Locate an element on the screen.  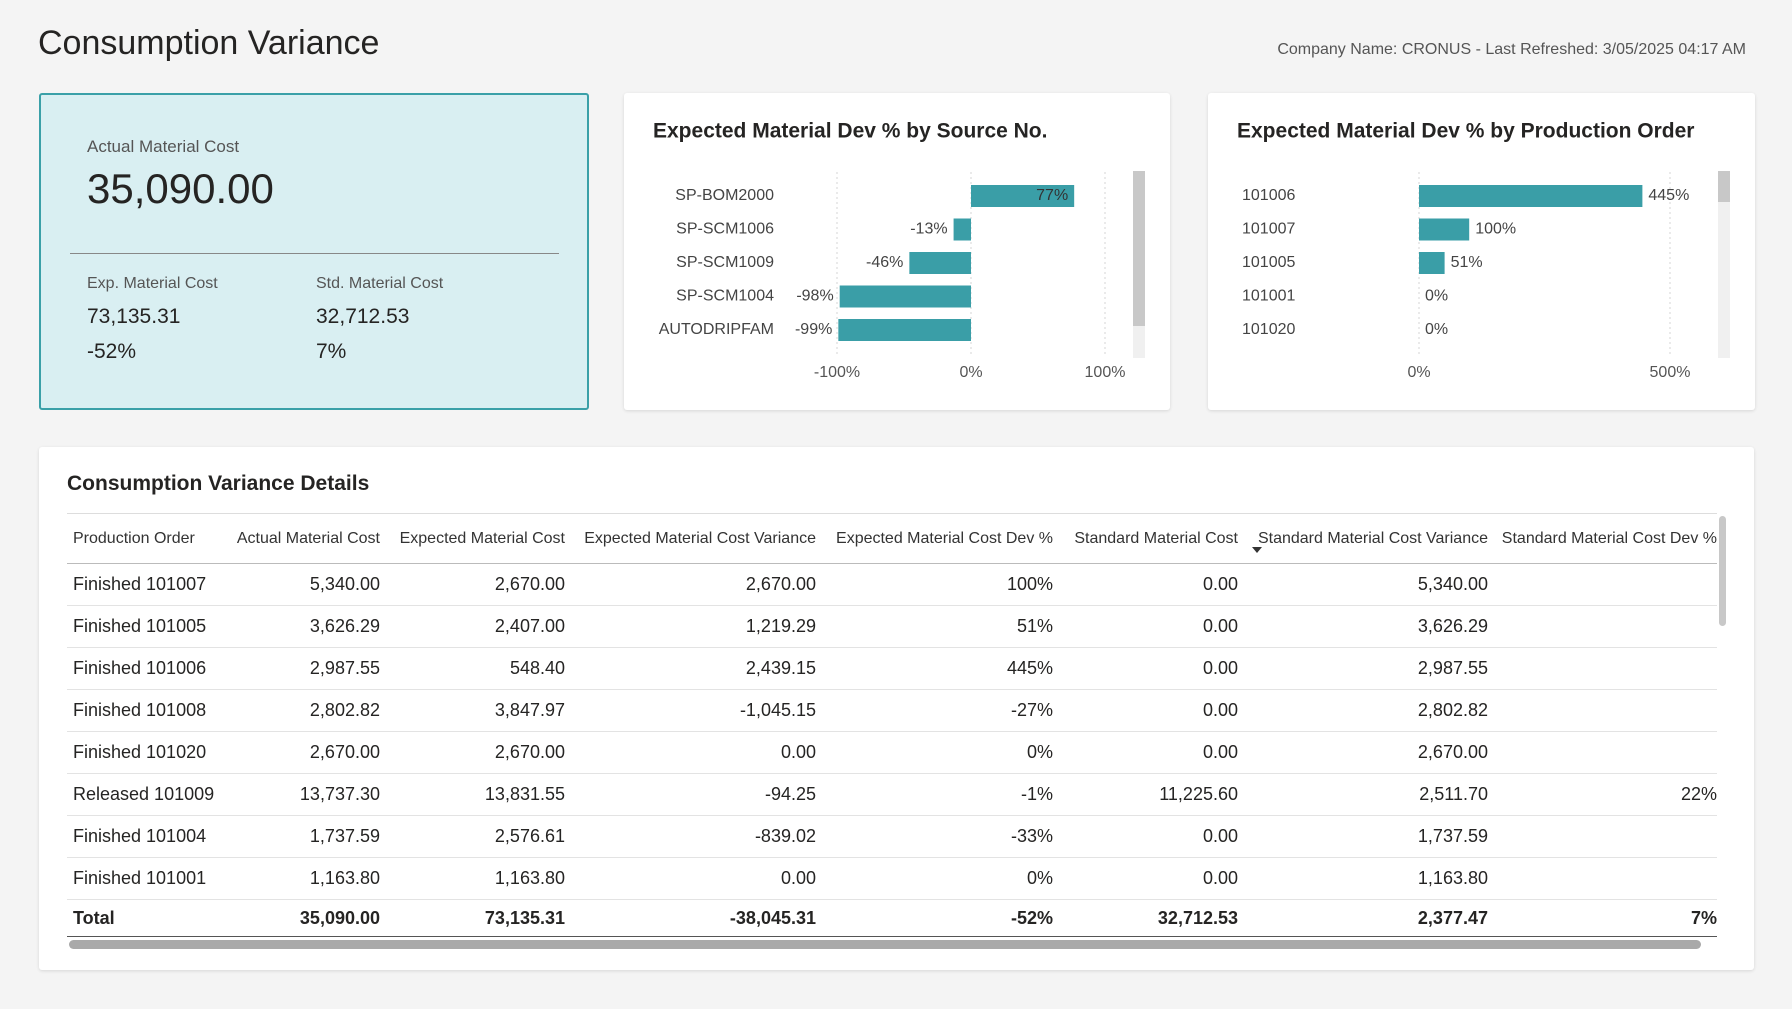
table-cell: 2,576.61 is located at coordinates (478, 836).